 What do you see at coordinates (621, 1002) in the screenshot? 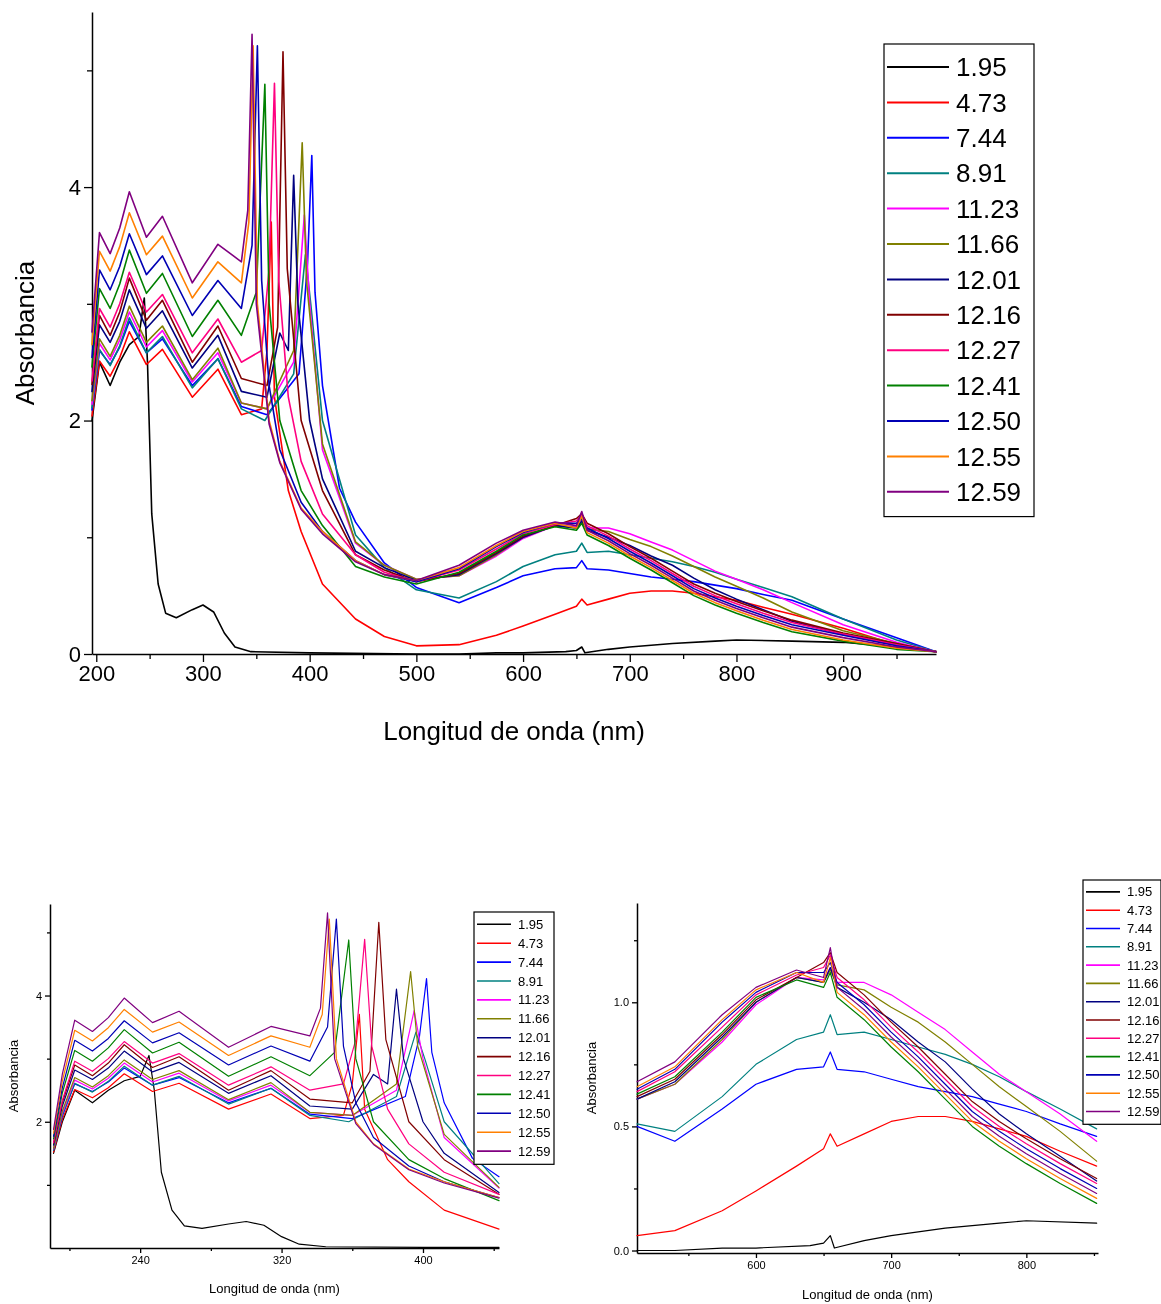
I see `y-tick-label: 1.0` at bounding box center [621, 1002].